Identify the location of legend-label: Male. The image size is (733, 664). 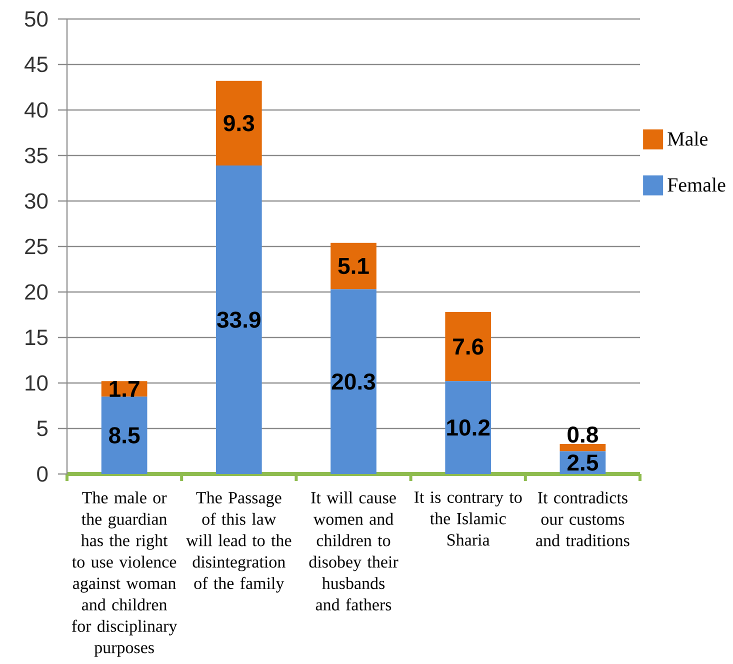
(688, 139).